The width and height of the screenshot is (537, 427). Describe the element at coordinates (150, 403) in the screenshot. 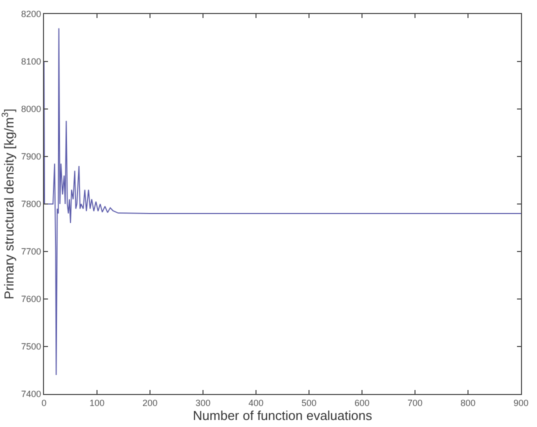

I see `x-tick-label: 200` at that location.